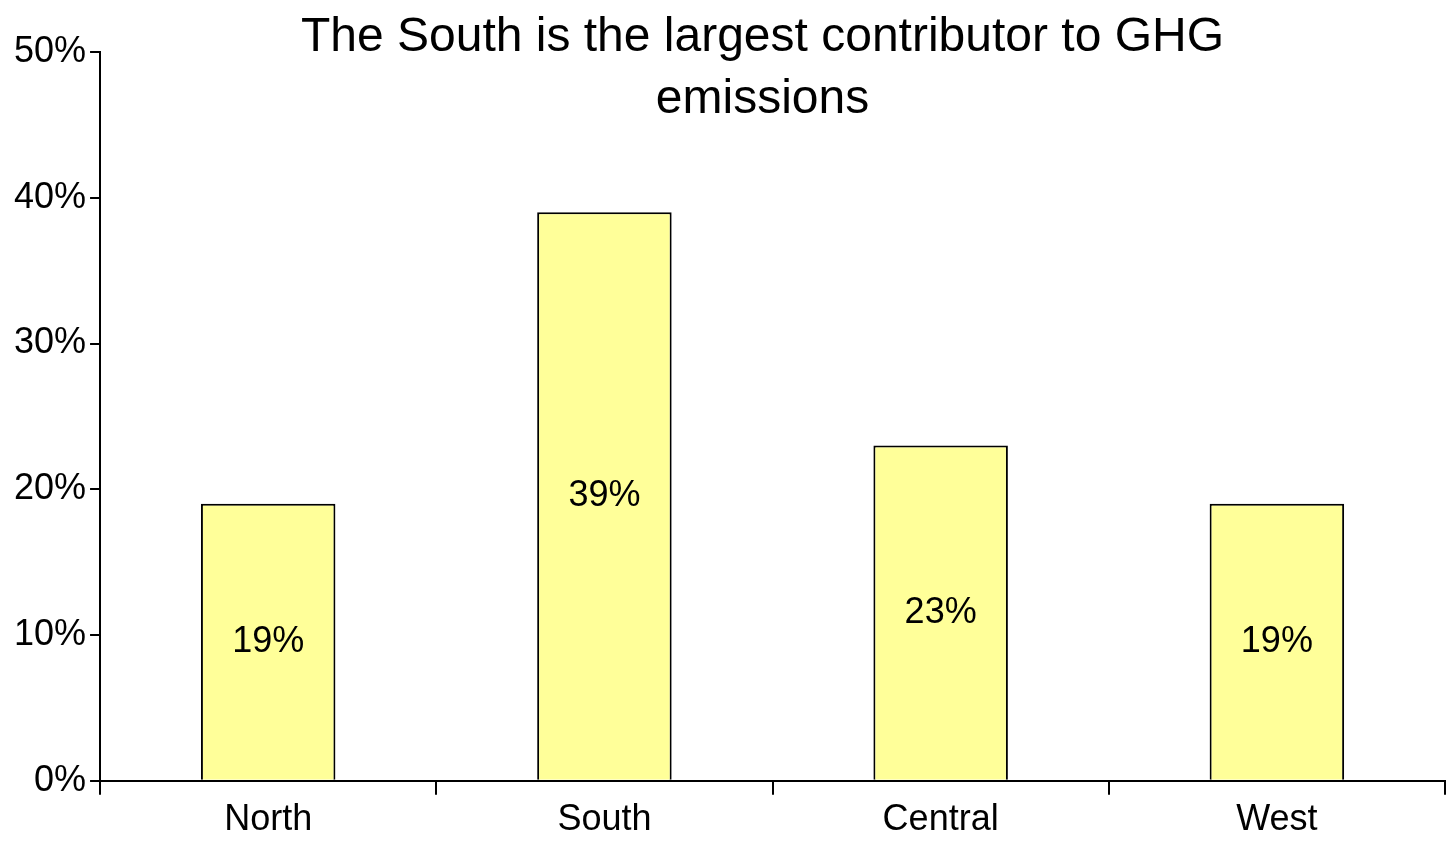 This screenshot has height=846, width=1447. I want to click on y-tick-label: 10%, so click(50, 632).